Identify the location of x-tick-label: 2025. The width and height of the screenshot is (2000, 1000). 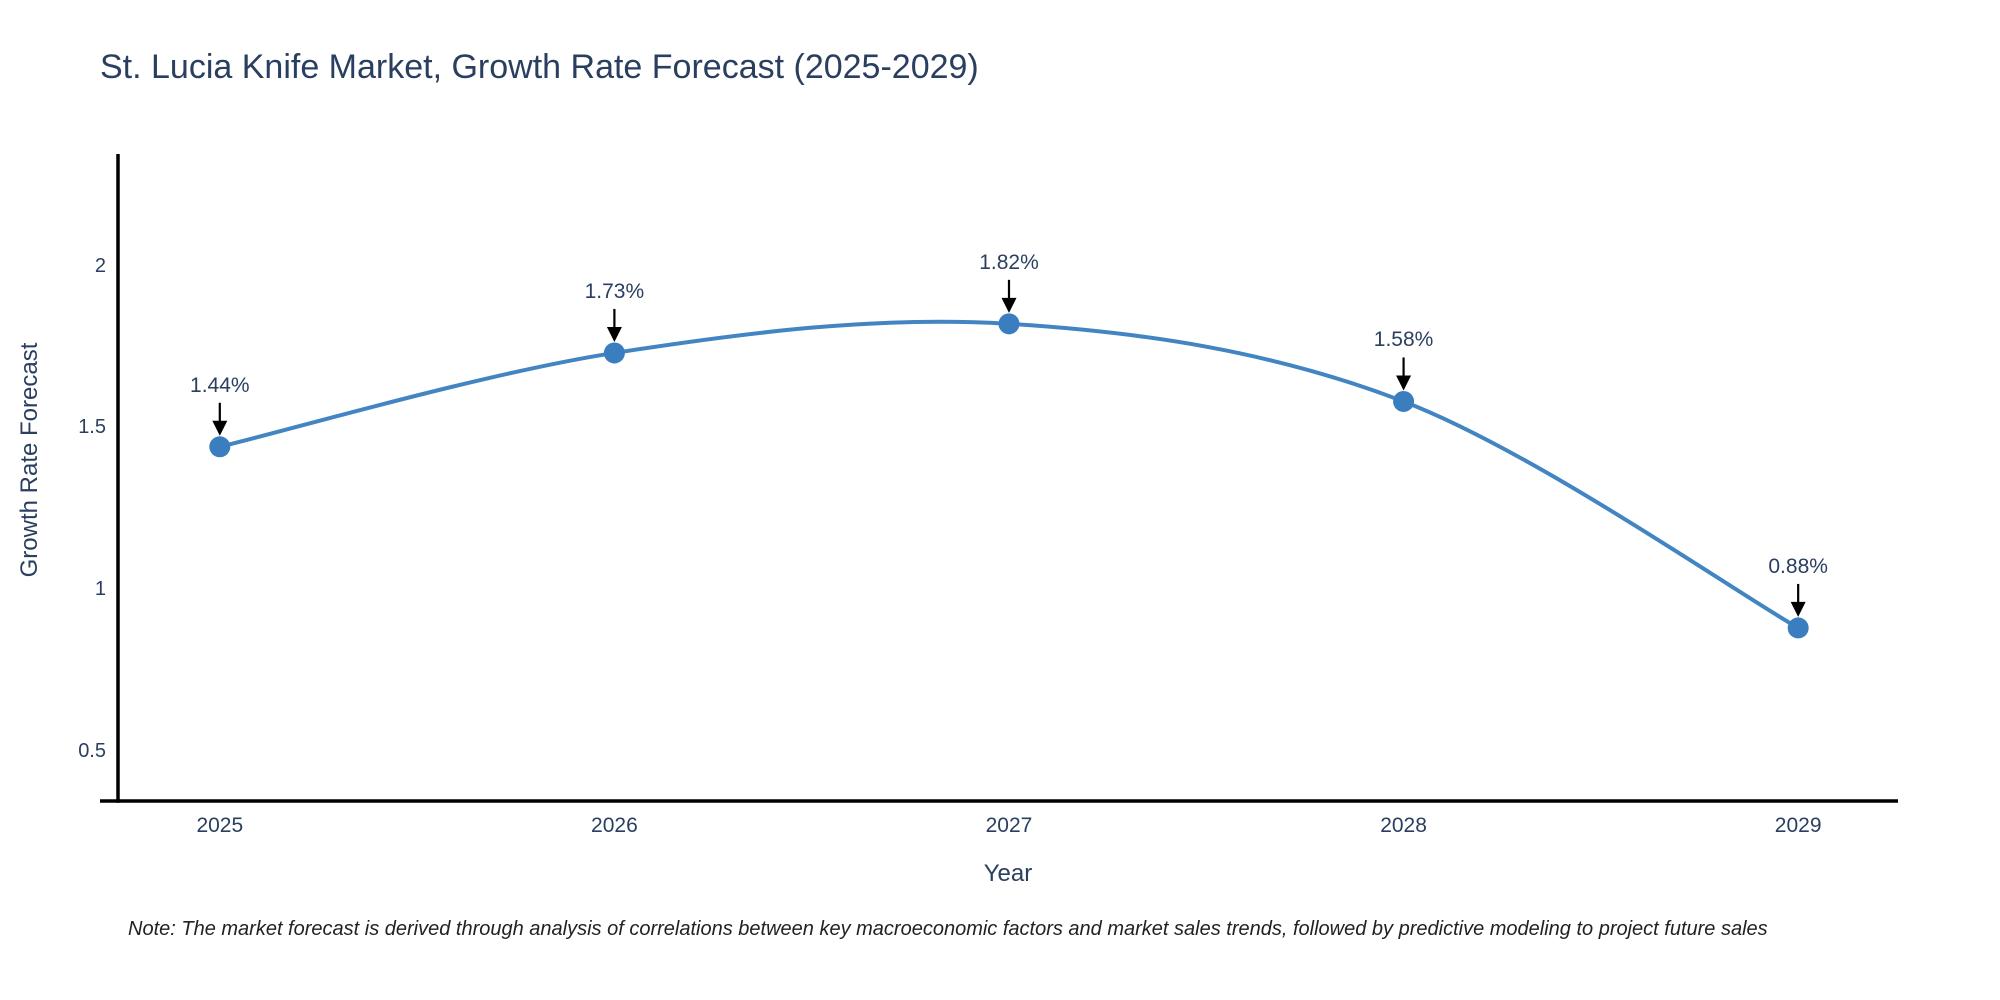
(220, 825).